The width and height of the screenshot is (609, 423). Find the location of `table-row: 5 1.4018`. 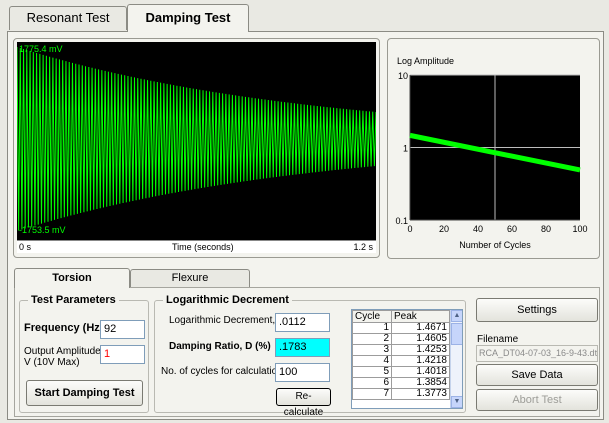

table-row: 5 1.4018 is located at coordinates (401, 372).